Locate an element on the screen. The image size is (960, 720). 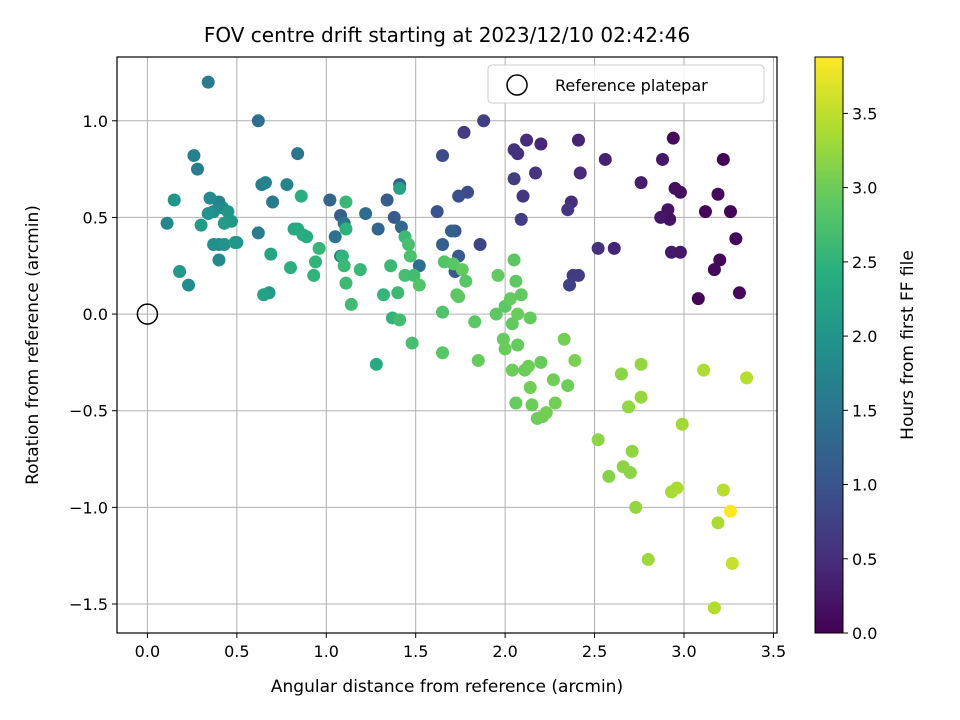
x-axis: 0.0 0.5 1.0 1.5 2.0 2.5 3.0 3.5 is located at coordinates (460, 647).